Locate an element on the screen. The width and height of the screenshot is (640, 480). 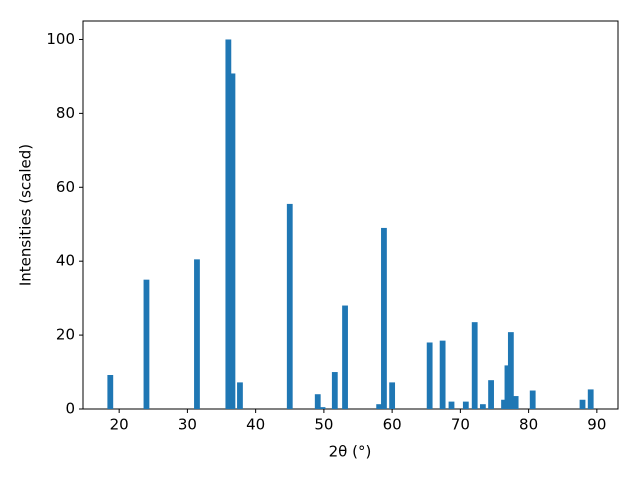
y-axis-label: Intensities (scaled) is located at coordinates (26, 215).